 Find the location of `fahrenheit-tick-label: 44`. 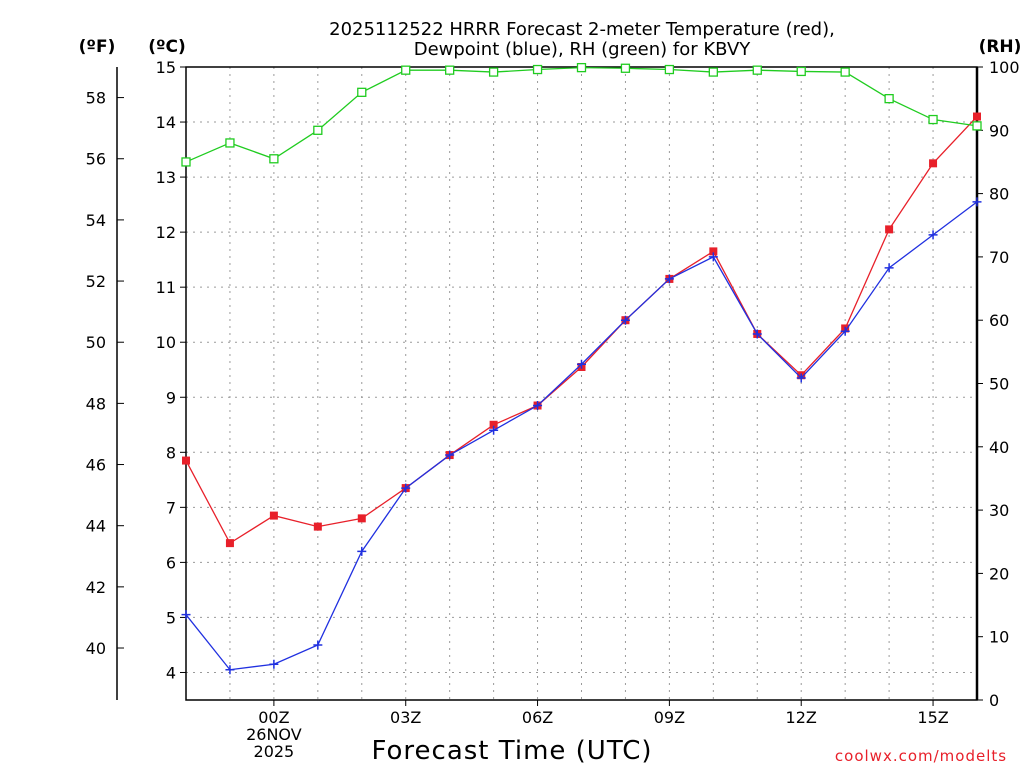

fahrenheit-tick-label: 44 is located at coordinates (96, 526).